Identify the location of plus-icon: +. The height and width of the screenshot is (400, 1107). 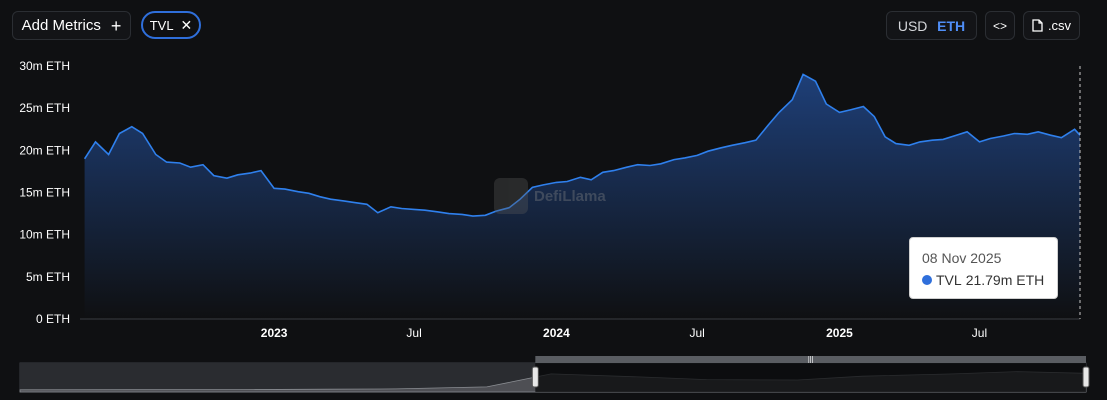
(116, 25).